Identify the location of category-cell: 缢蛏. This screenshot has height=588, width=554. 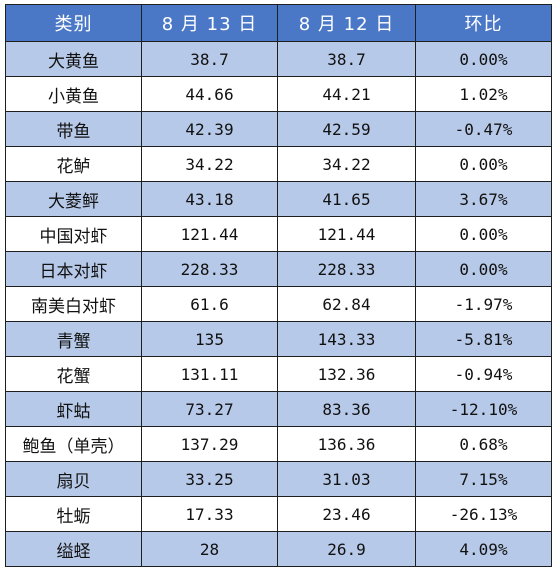
(73, 549).